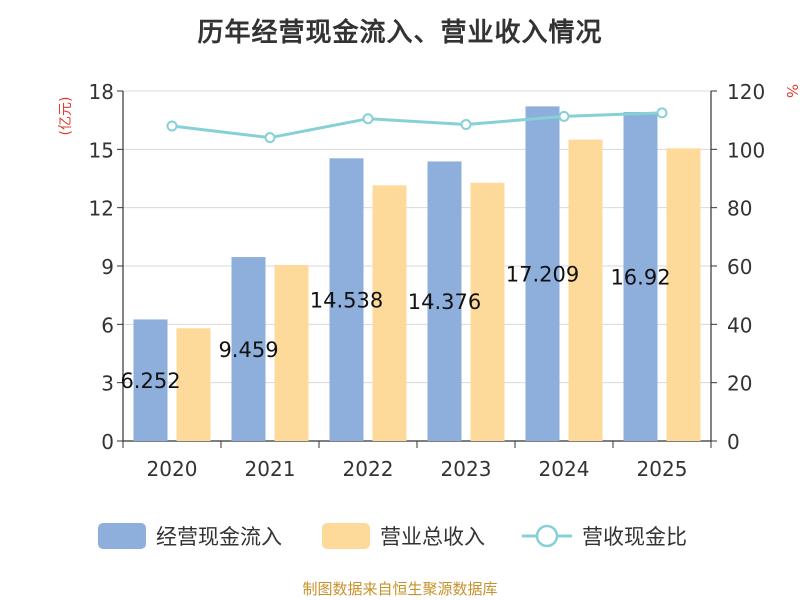 The height and width of the screenshot is (600, 800). Describe the element at coordinates (432, 537) in the screenshot. I see `legend-label-revenue: 营业总收入` at that location.